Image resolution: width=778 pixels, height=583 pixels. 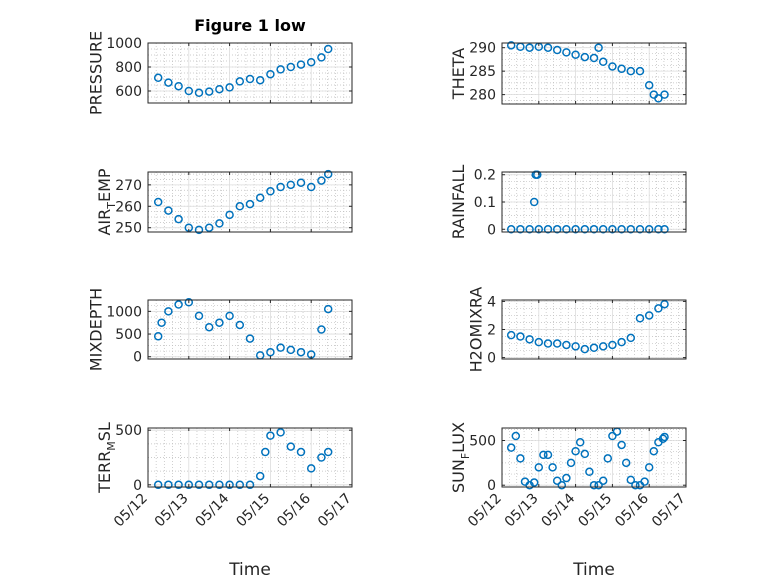 What do you see at coordinates (243, 459) in the screenshot?
I see `terr-msl-data-series` at bounding box center [243, 459].